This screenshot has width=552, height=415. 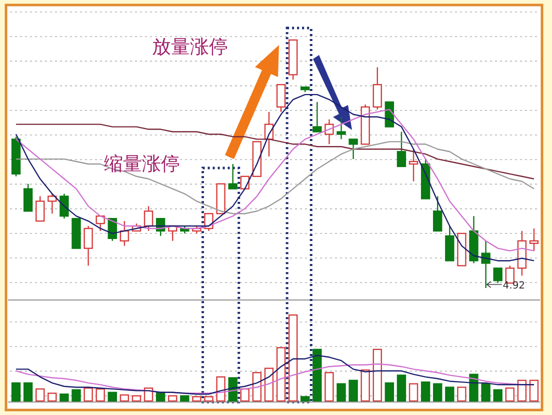 I want to click on annotation: 缩量涨停, so click(x=142, y=164).